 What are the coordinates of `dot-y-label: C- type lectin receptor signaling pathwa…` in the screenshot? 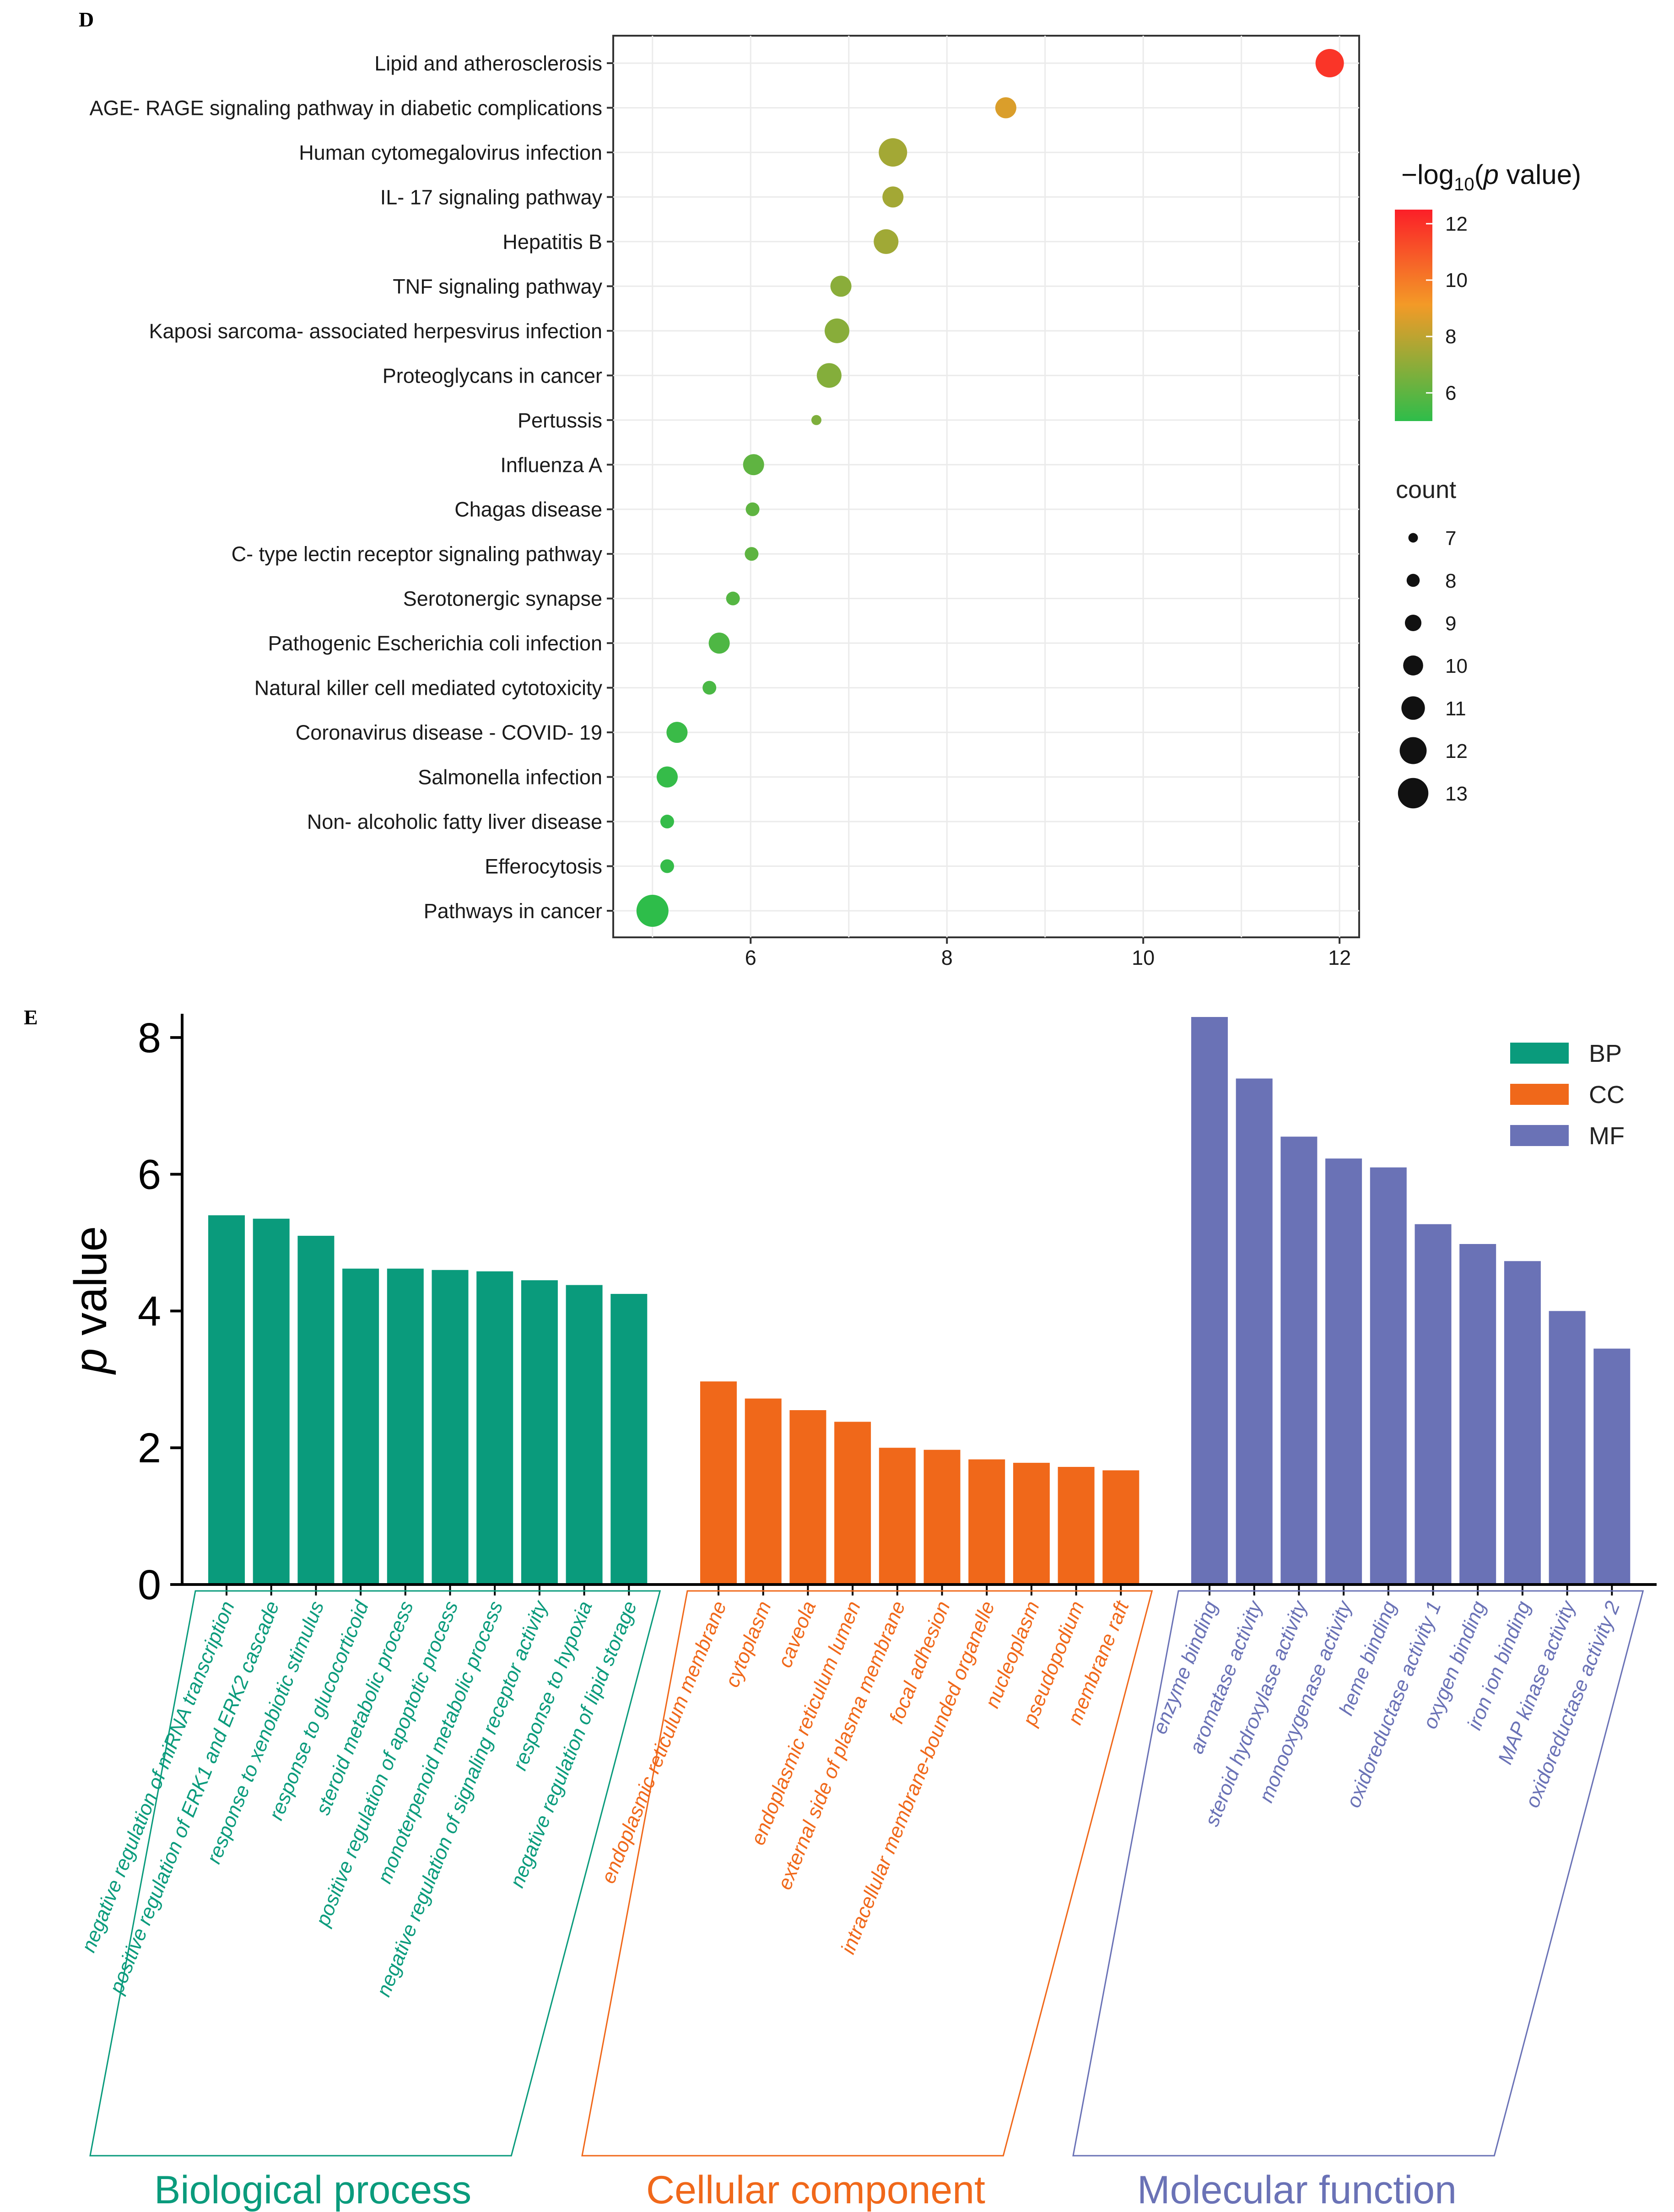 It's located at (417, 554).